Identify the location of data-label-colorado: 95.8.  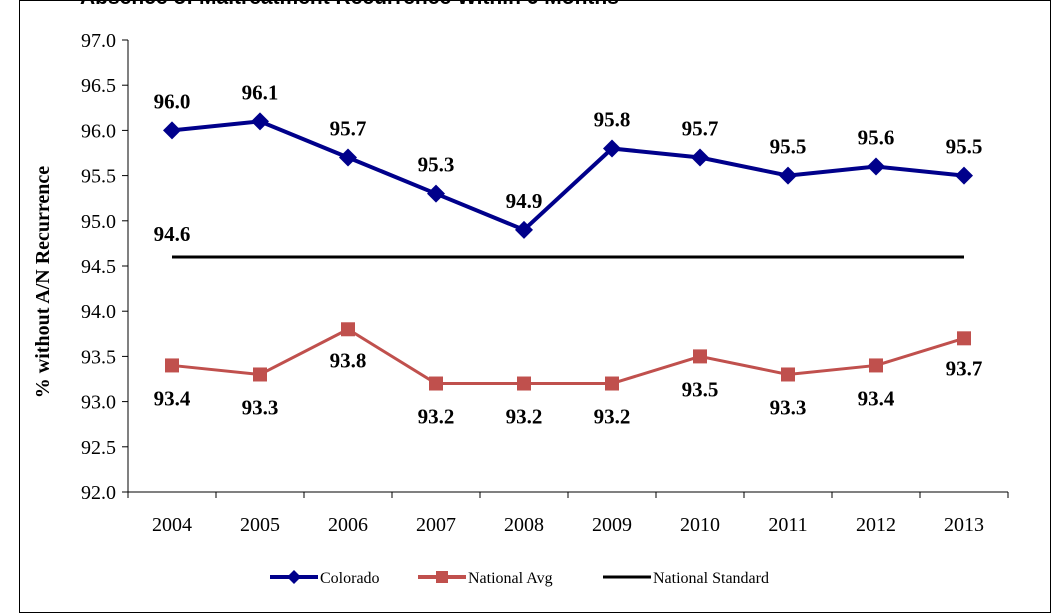
(612, 119).